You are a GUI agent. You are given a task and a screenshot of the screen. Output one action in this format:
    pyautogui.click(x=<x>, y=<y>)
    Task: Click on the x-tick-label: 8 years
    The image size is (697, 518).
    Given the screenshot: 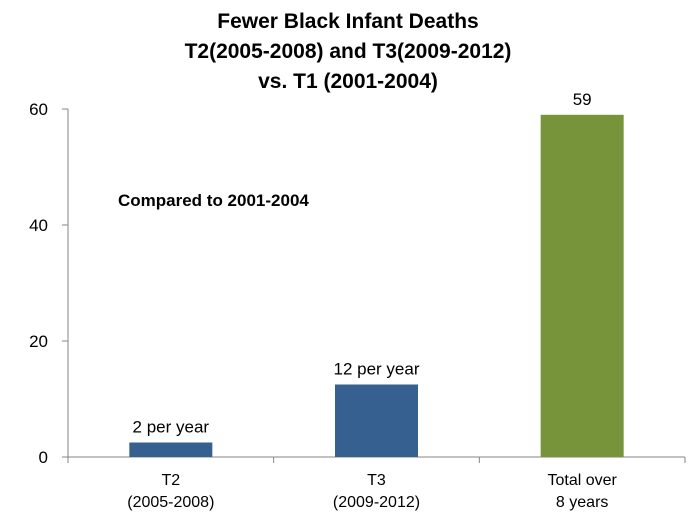 What is the action you would take?
    pyautogui.click(x=582, y=502)
    